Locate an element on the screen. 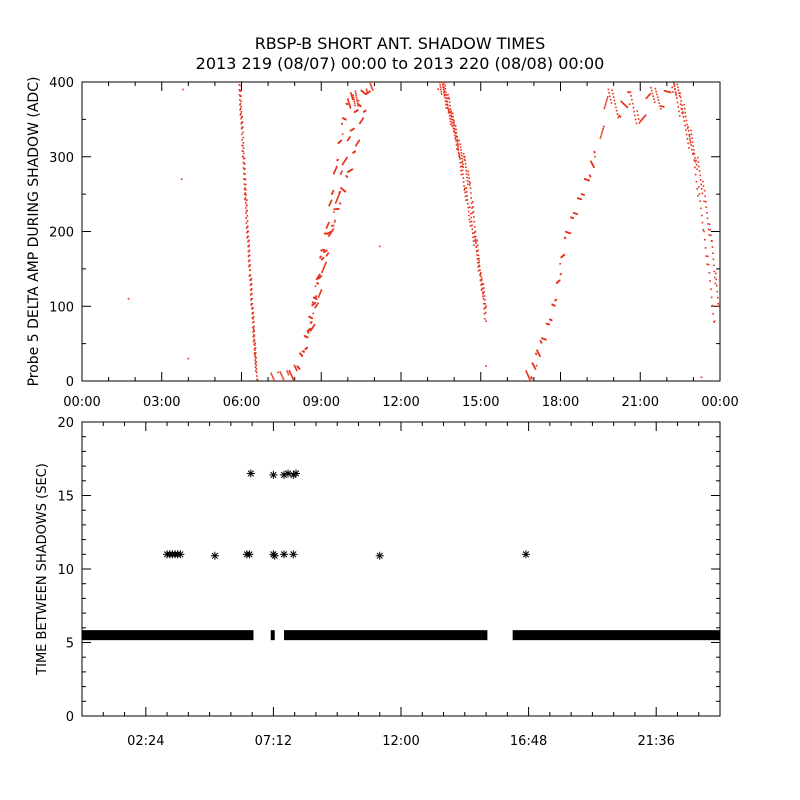 This screenshot has height=800, width=800. top-x-tick-label: 12:00 is located at coordinates (400, 402).